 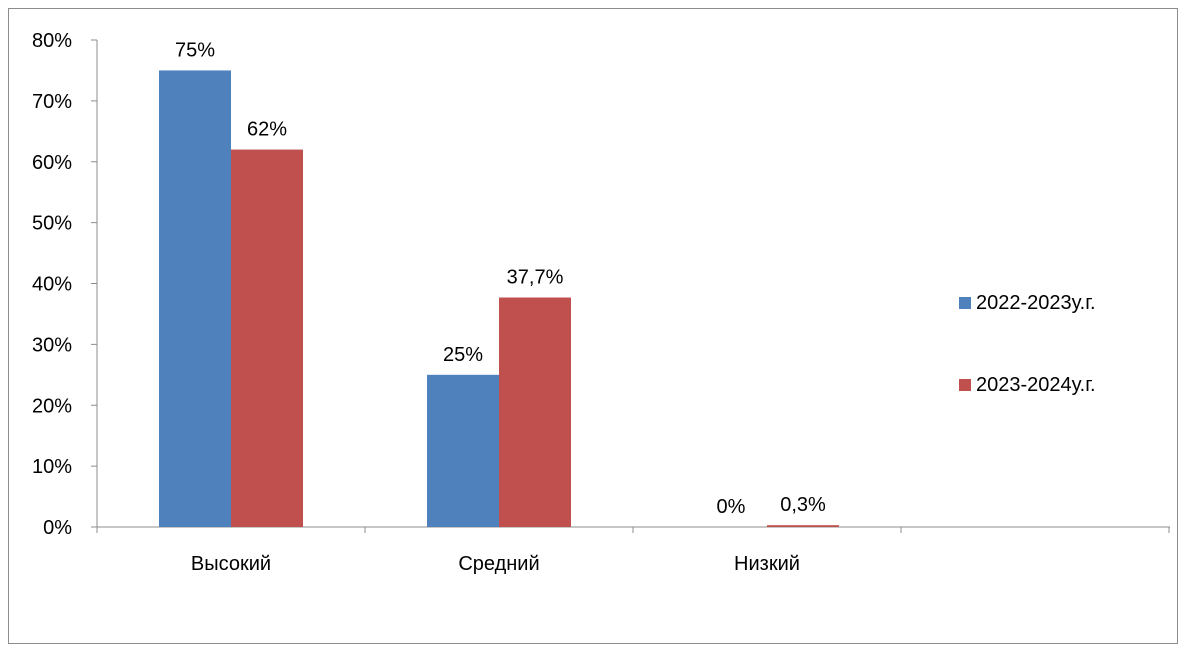 What do you see at coordinates (57, 528) in the screenshot?
I see `y-tick-label: 0%` at bounding box center [57, 528].